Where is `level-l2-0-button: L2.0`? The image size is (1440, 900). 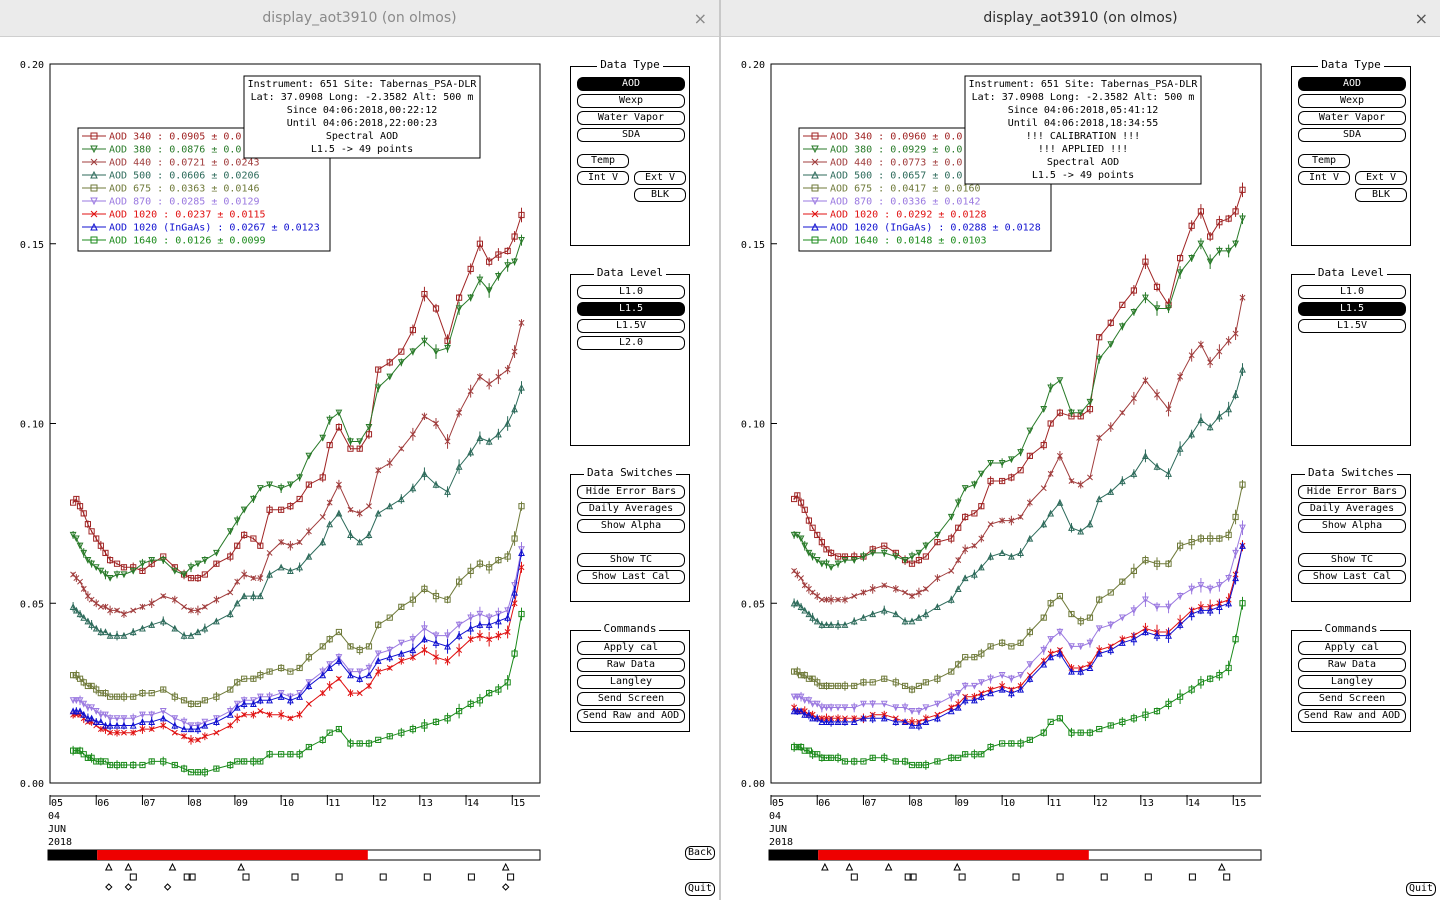 level-l2-0-button: L2.0 is located at coordinates (631, 343).